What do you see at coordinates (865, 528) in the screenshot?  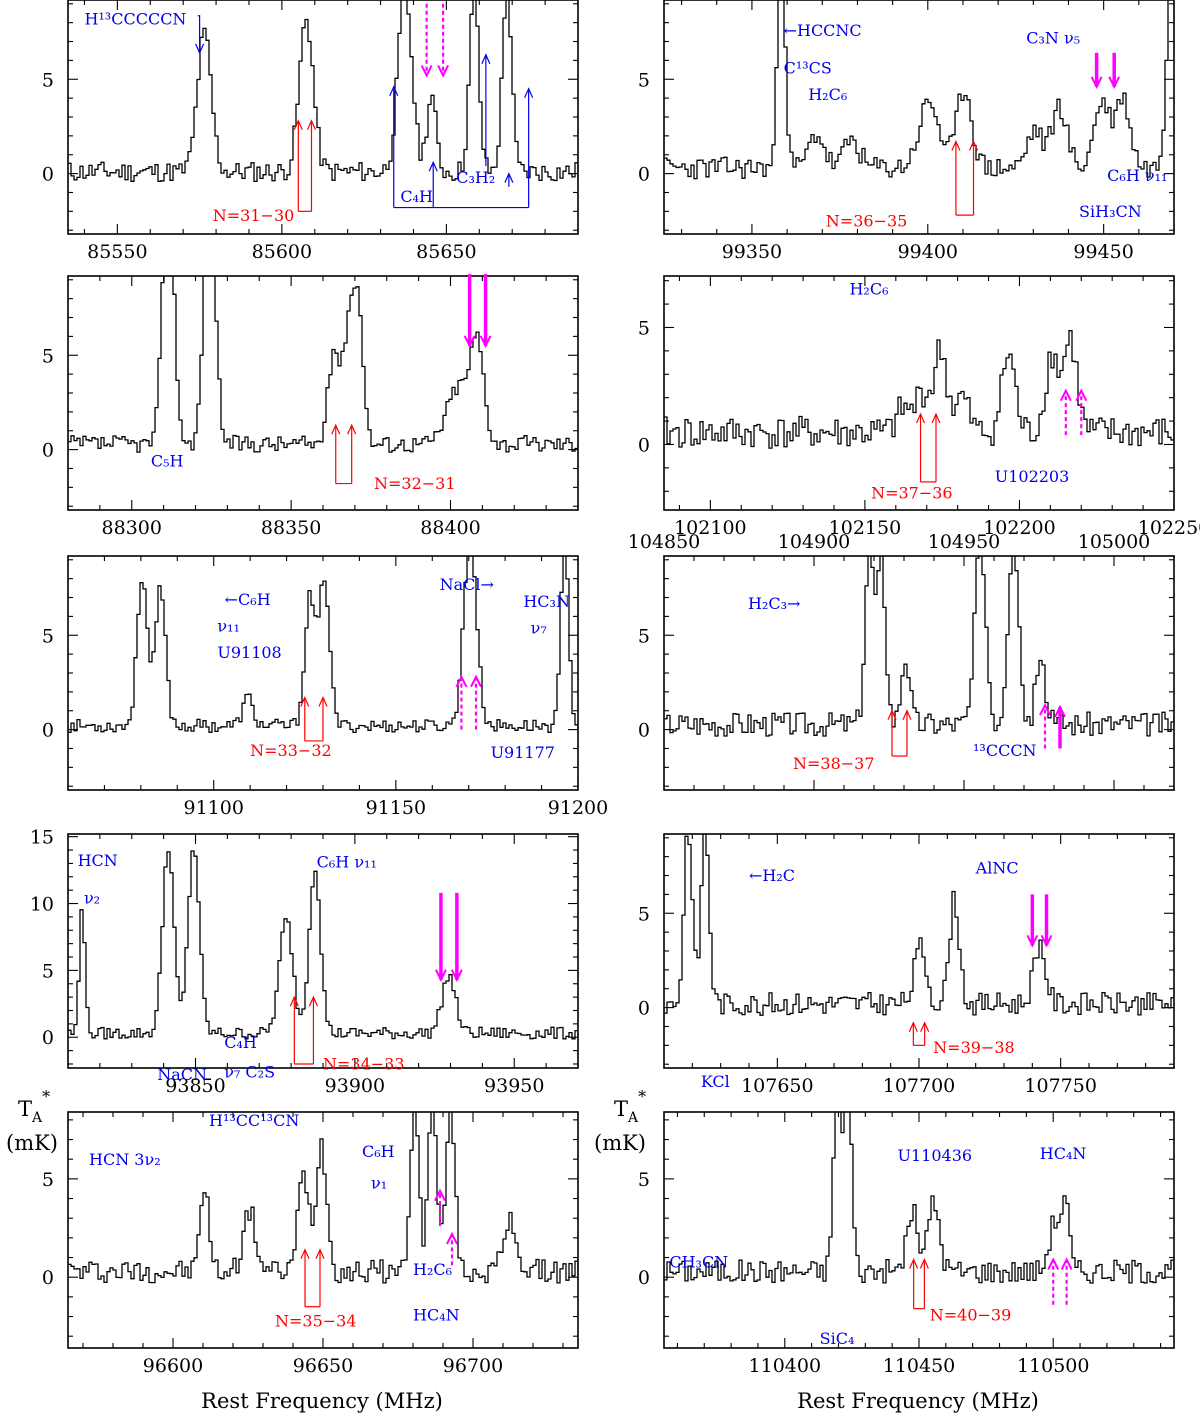 I see `x-tick-label: 102150` at bounding box center [865, 528].